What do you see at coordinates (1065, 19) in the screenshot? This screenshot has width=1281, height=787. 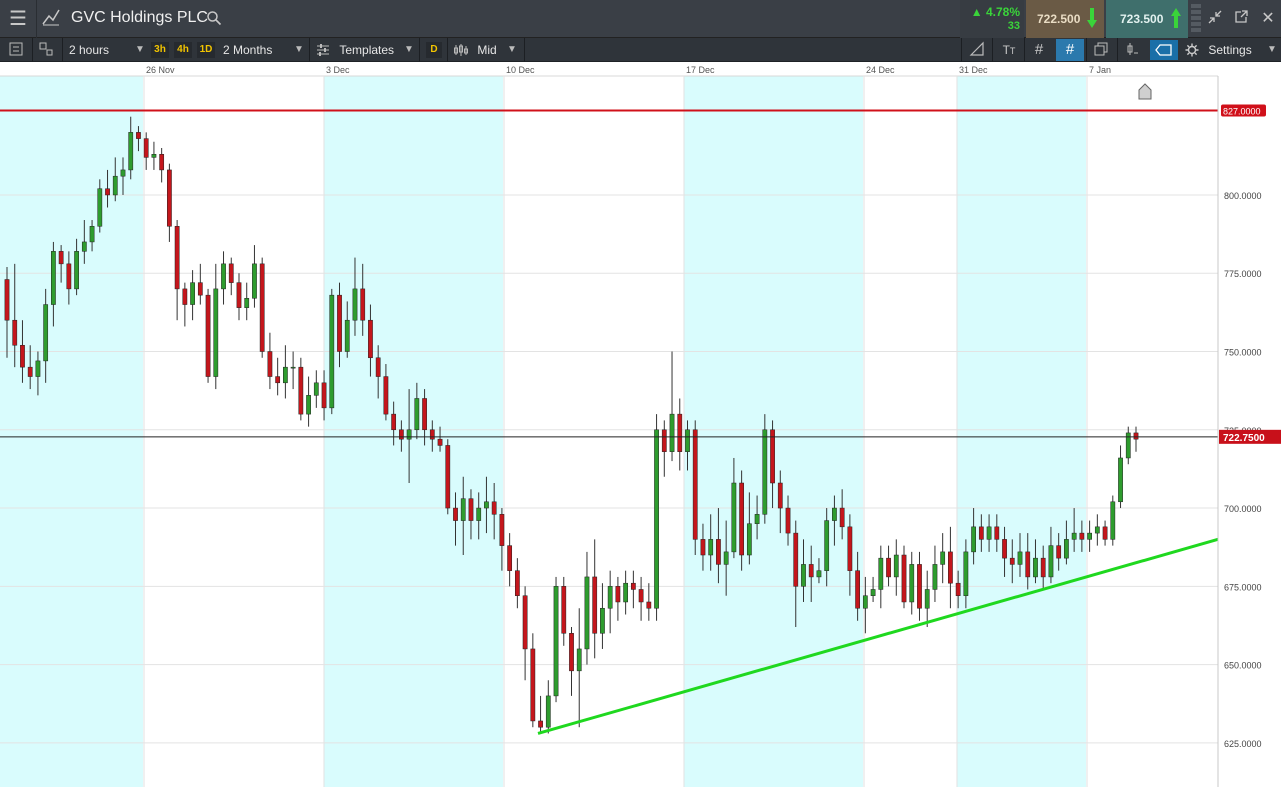 I see `sell-button: 722.500` at bounding box center [1065, 19].